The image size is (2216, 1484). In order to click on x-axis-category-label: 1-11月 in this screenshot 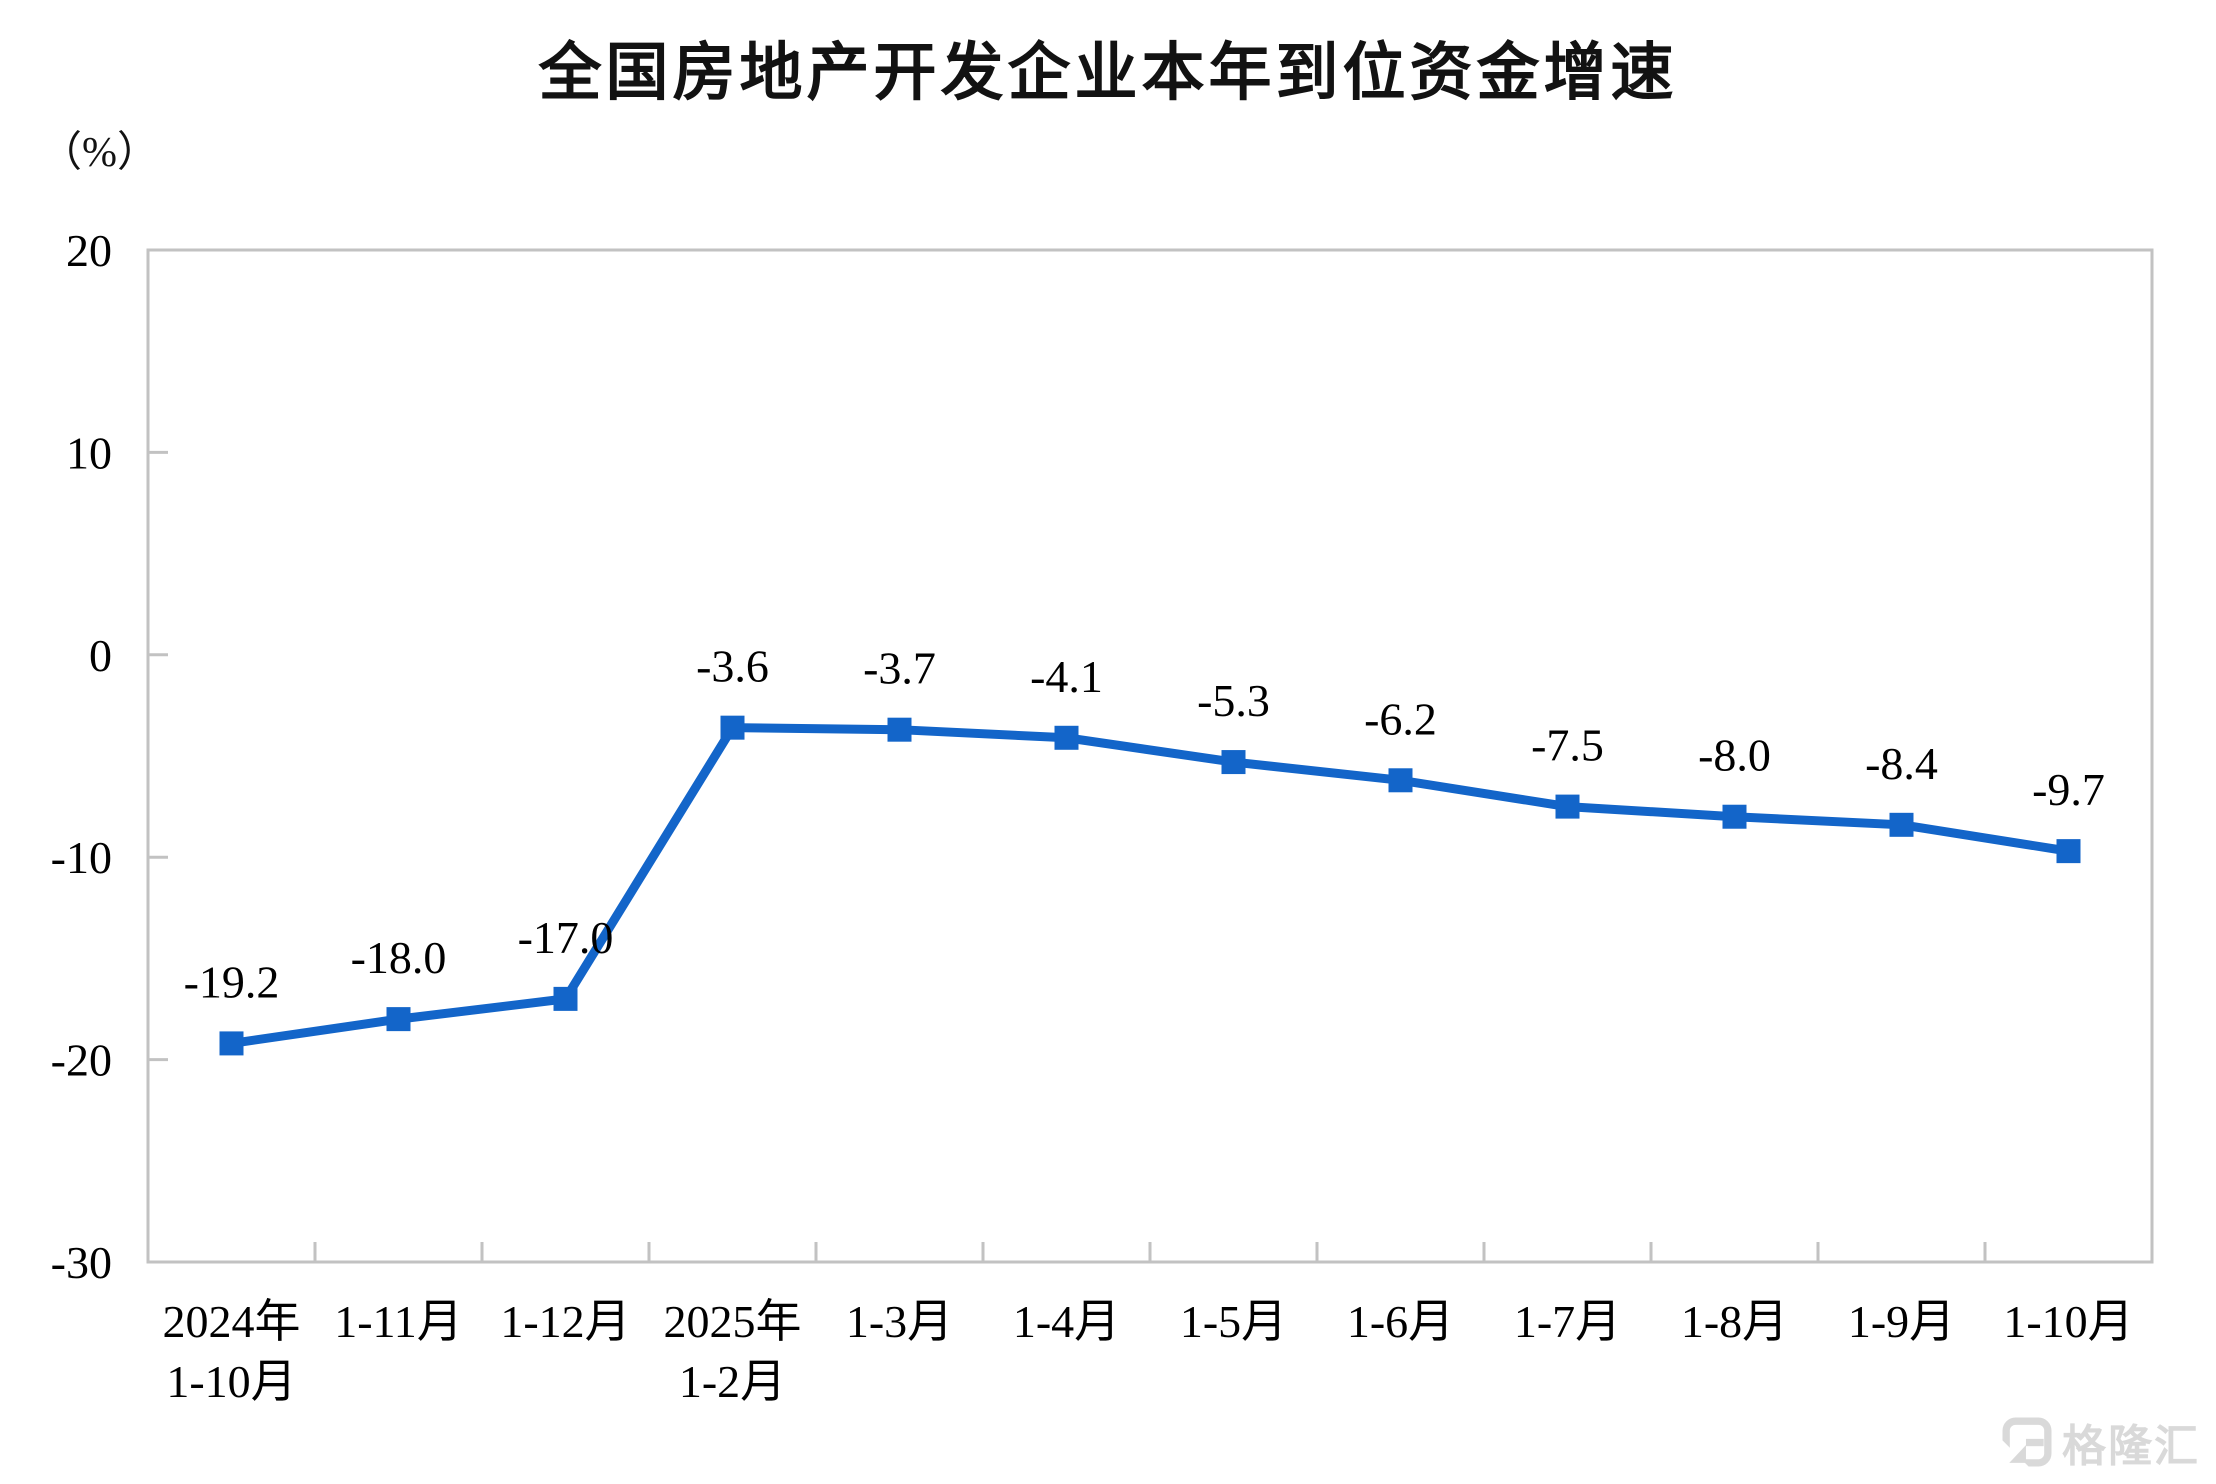, I will do `click(398, 1321)`.